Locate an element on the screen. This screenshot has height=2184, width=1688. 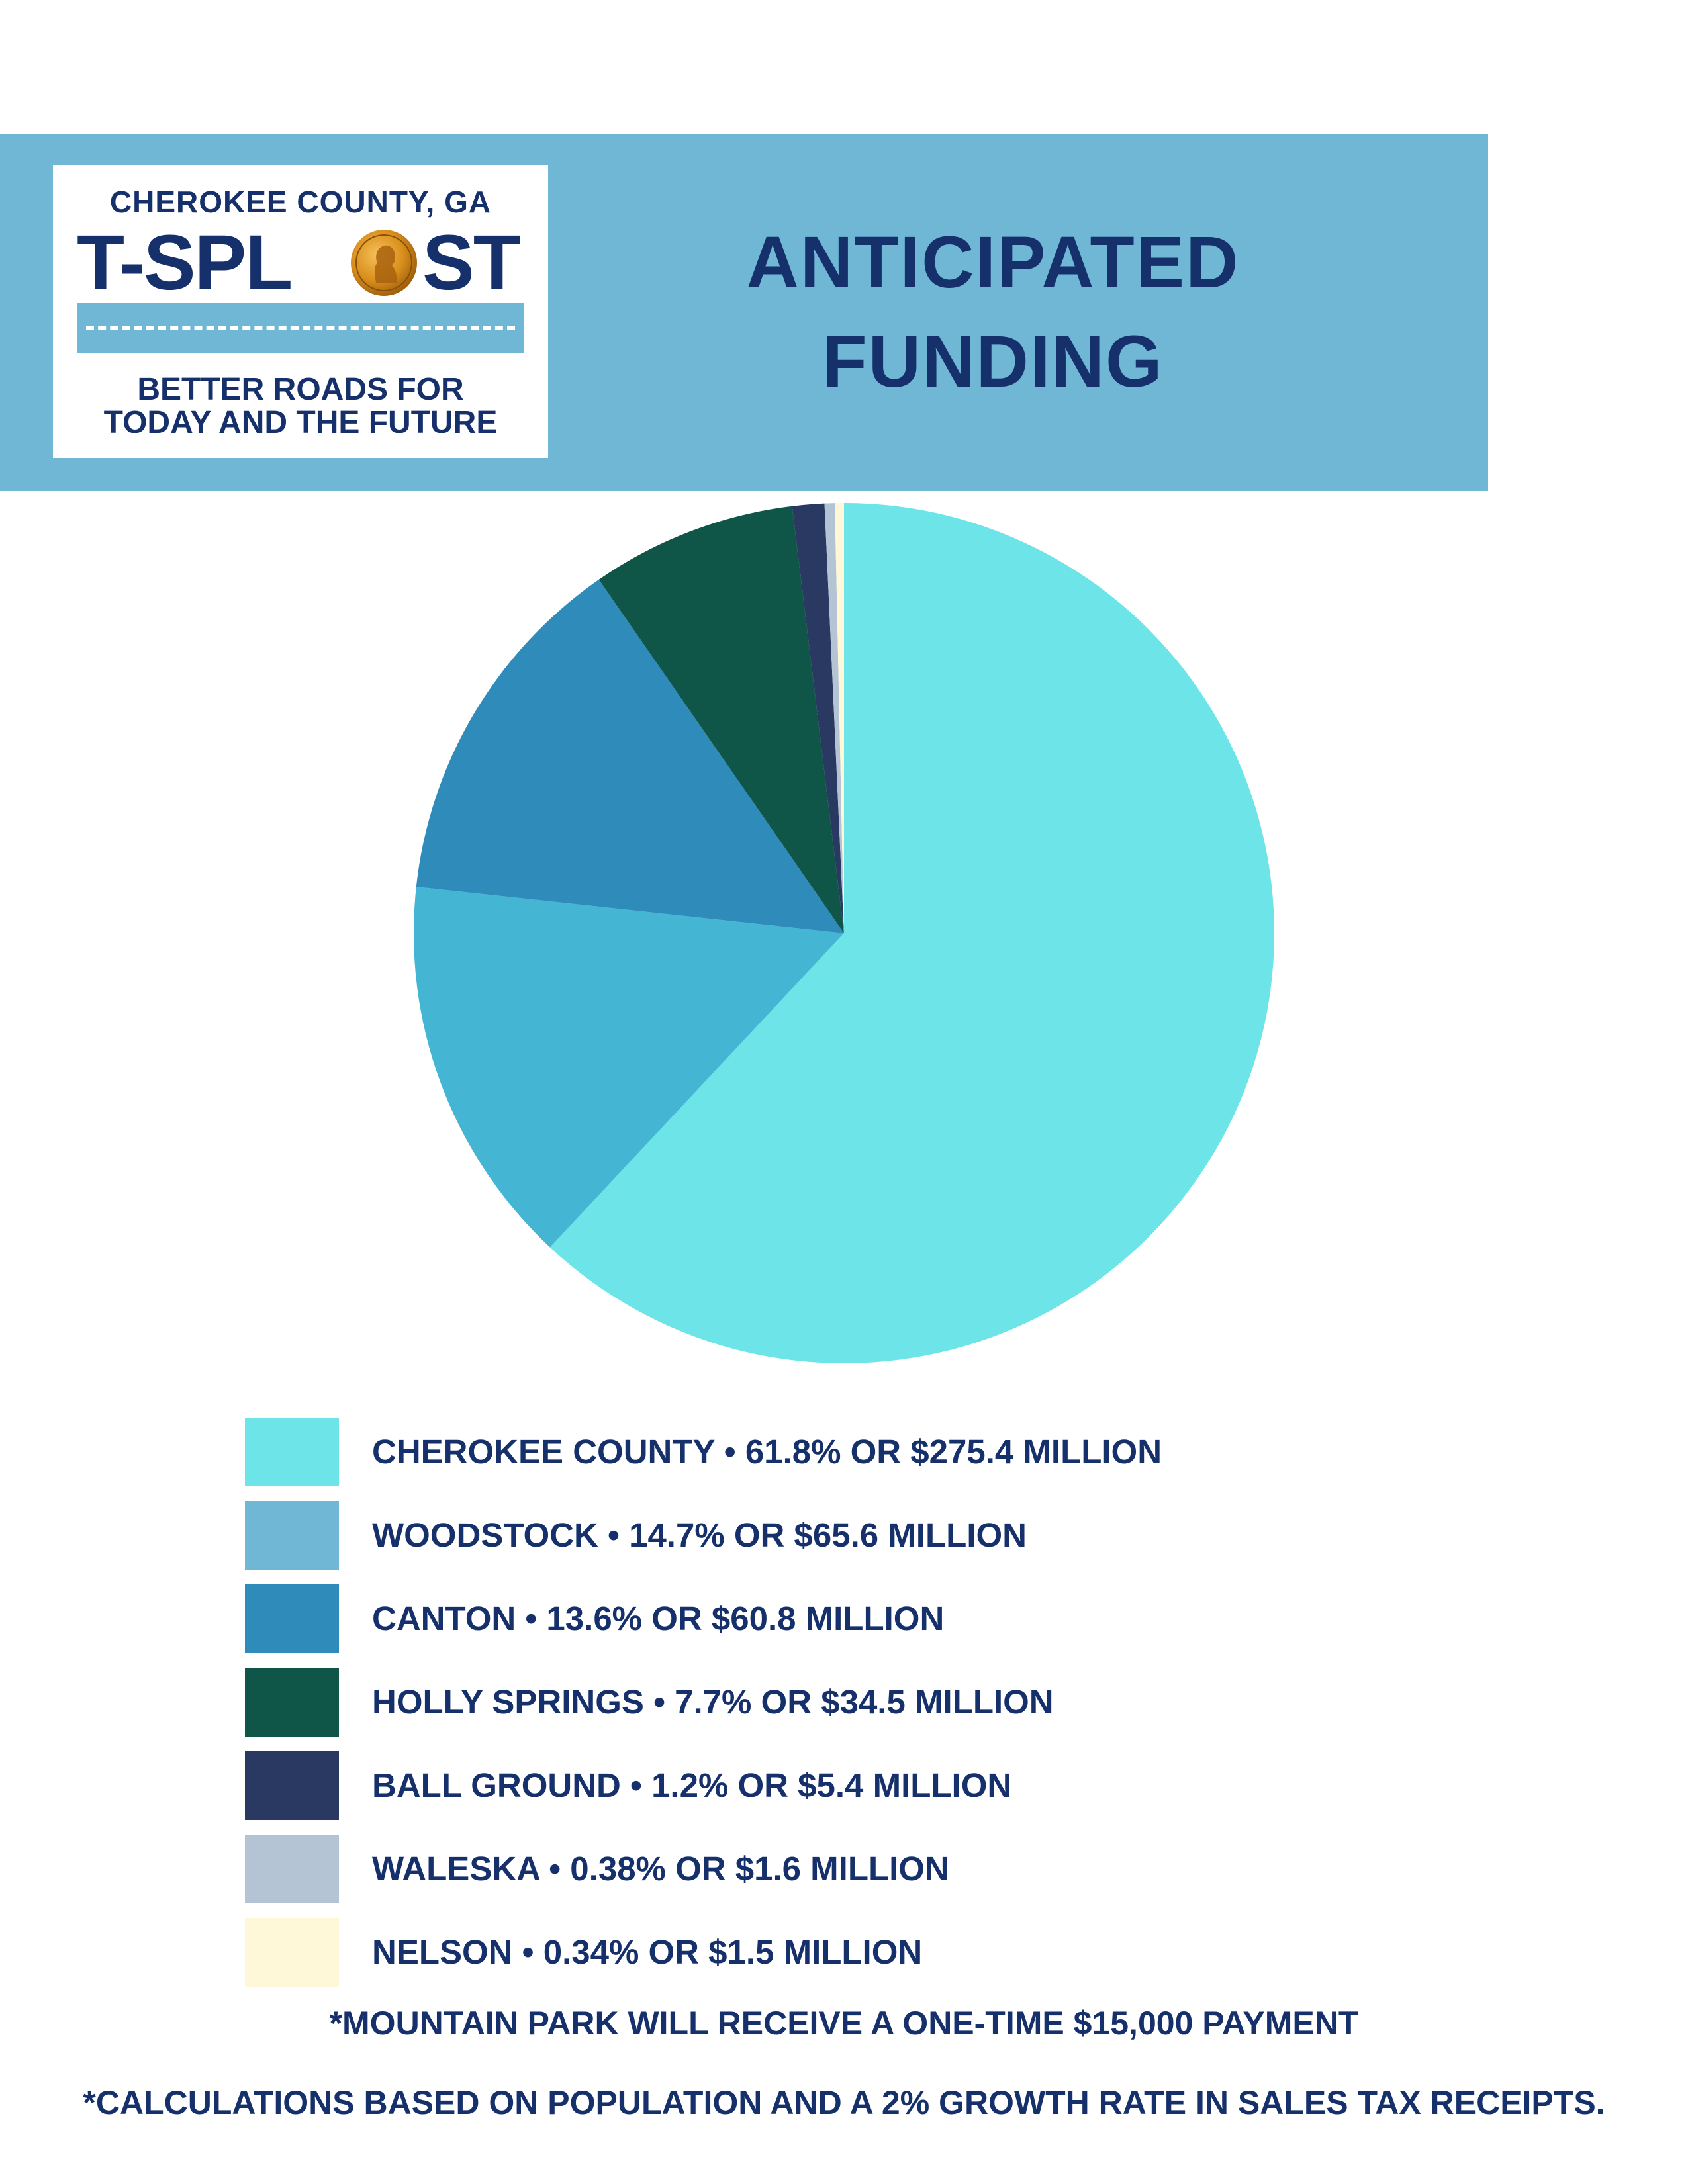
legend-item-ball-ground: BALL GROUND • 1.2% OR $5.4 MILLION is located at coordinates (907, 1786).